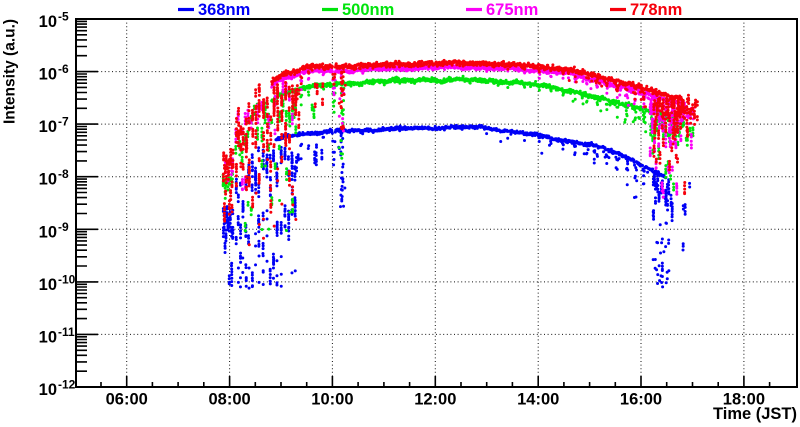 The height and width of the screenshot is (427, 800). What do you see at coordinates (512, 10) in the screenshot?
I see `svg-text: 675nm` at bounding box center [512, 10].